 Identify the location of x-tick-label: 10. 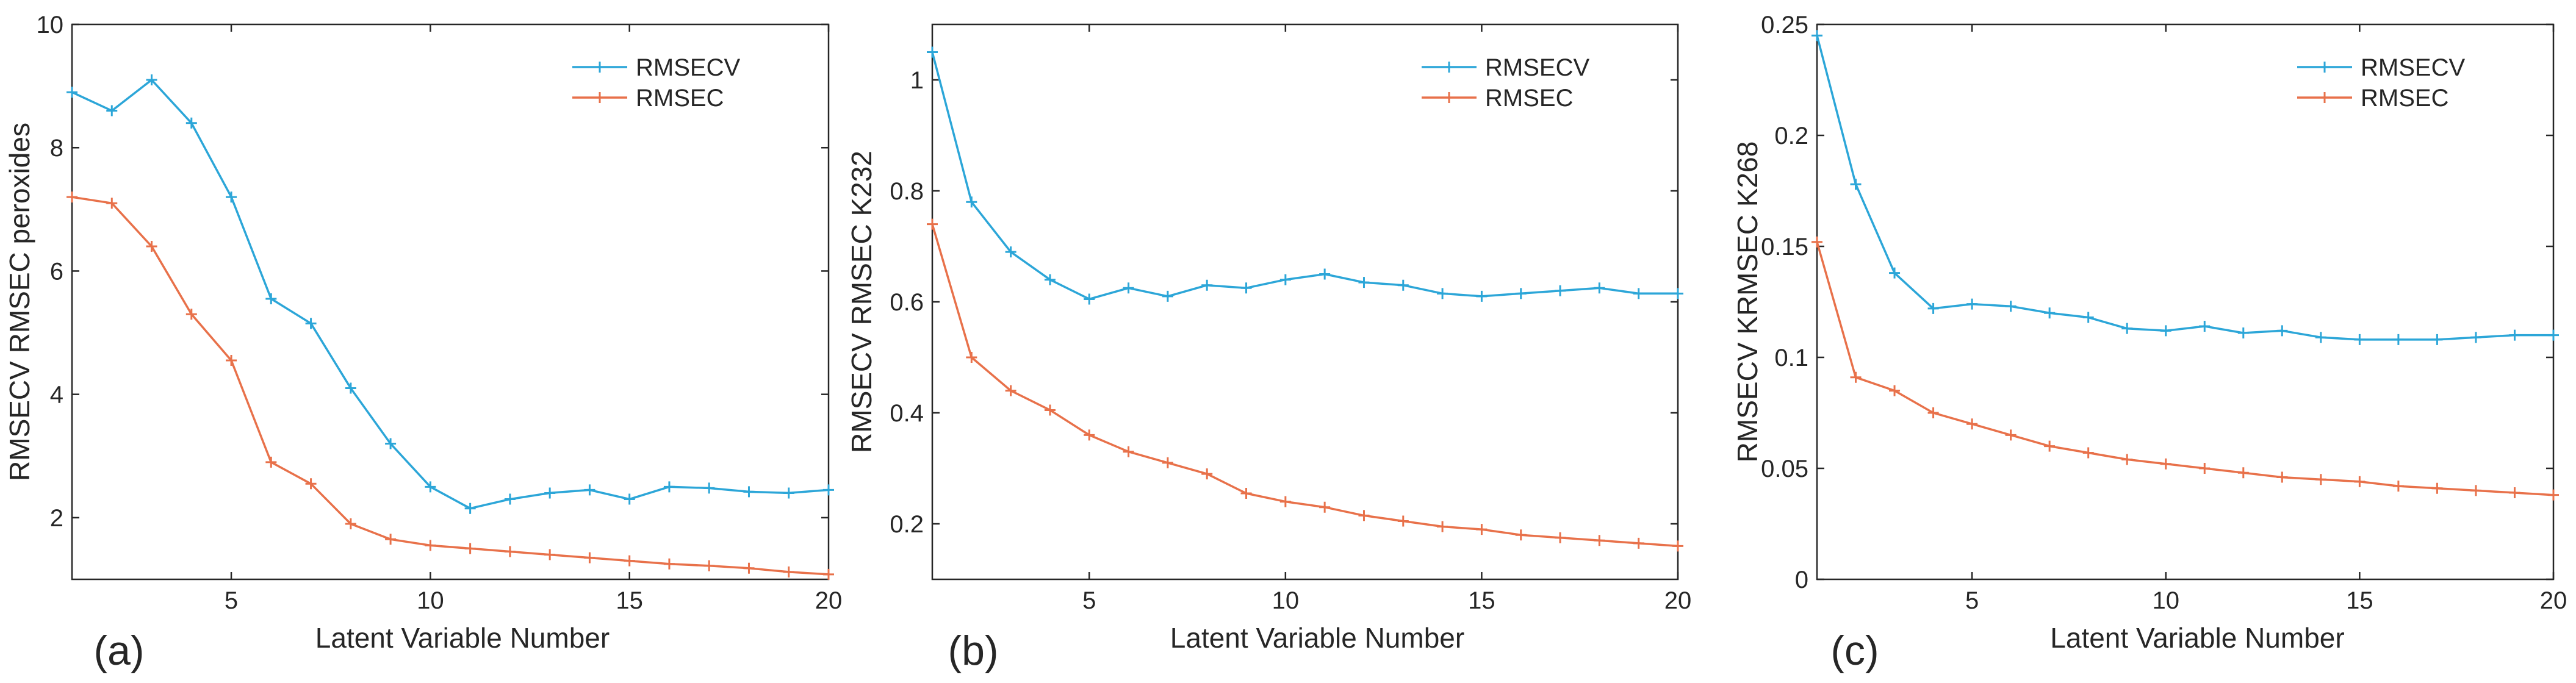
(2165, 601).